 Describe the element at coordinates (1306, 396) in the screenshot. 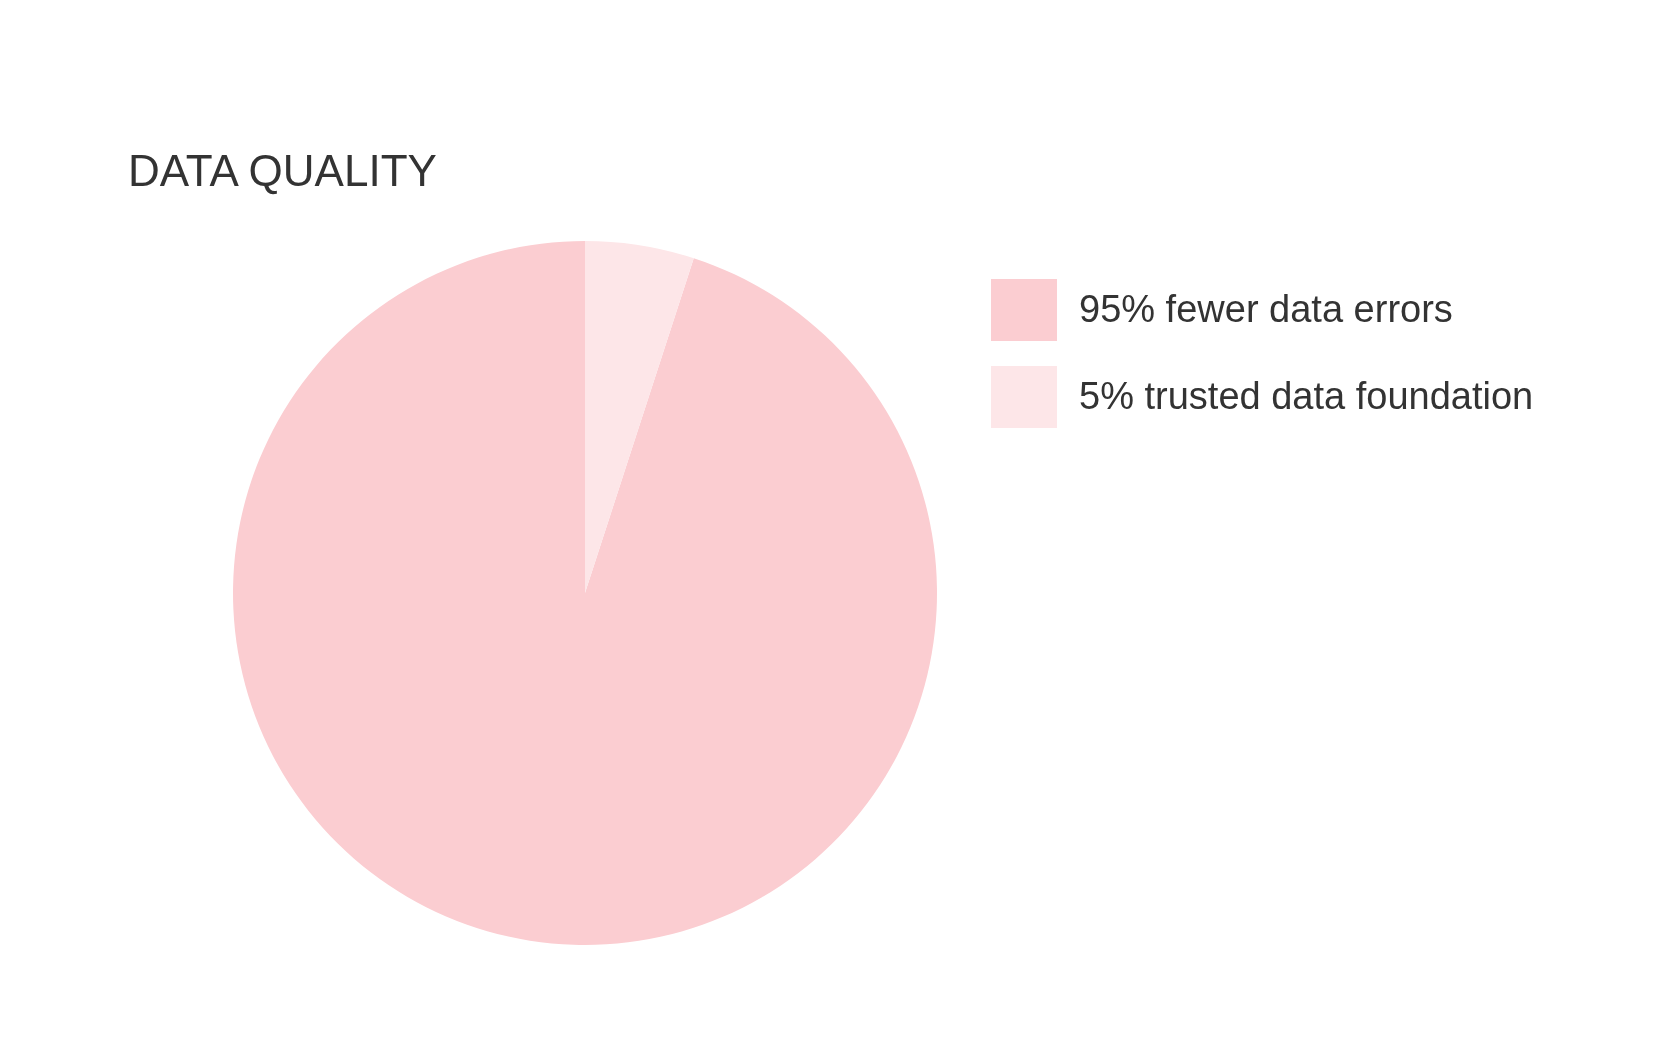

I see `legend-label: 5% trusted data foundation` at that location.